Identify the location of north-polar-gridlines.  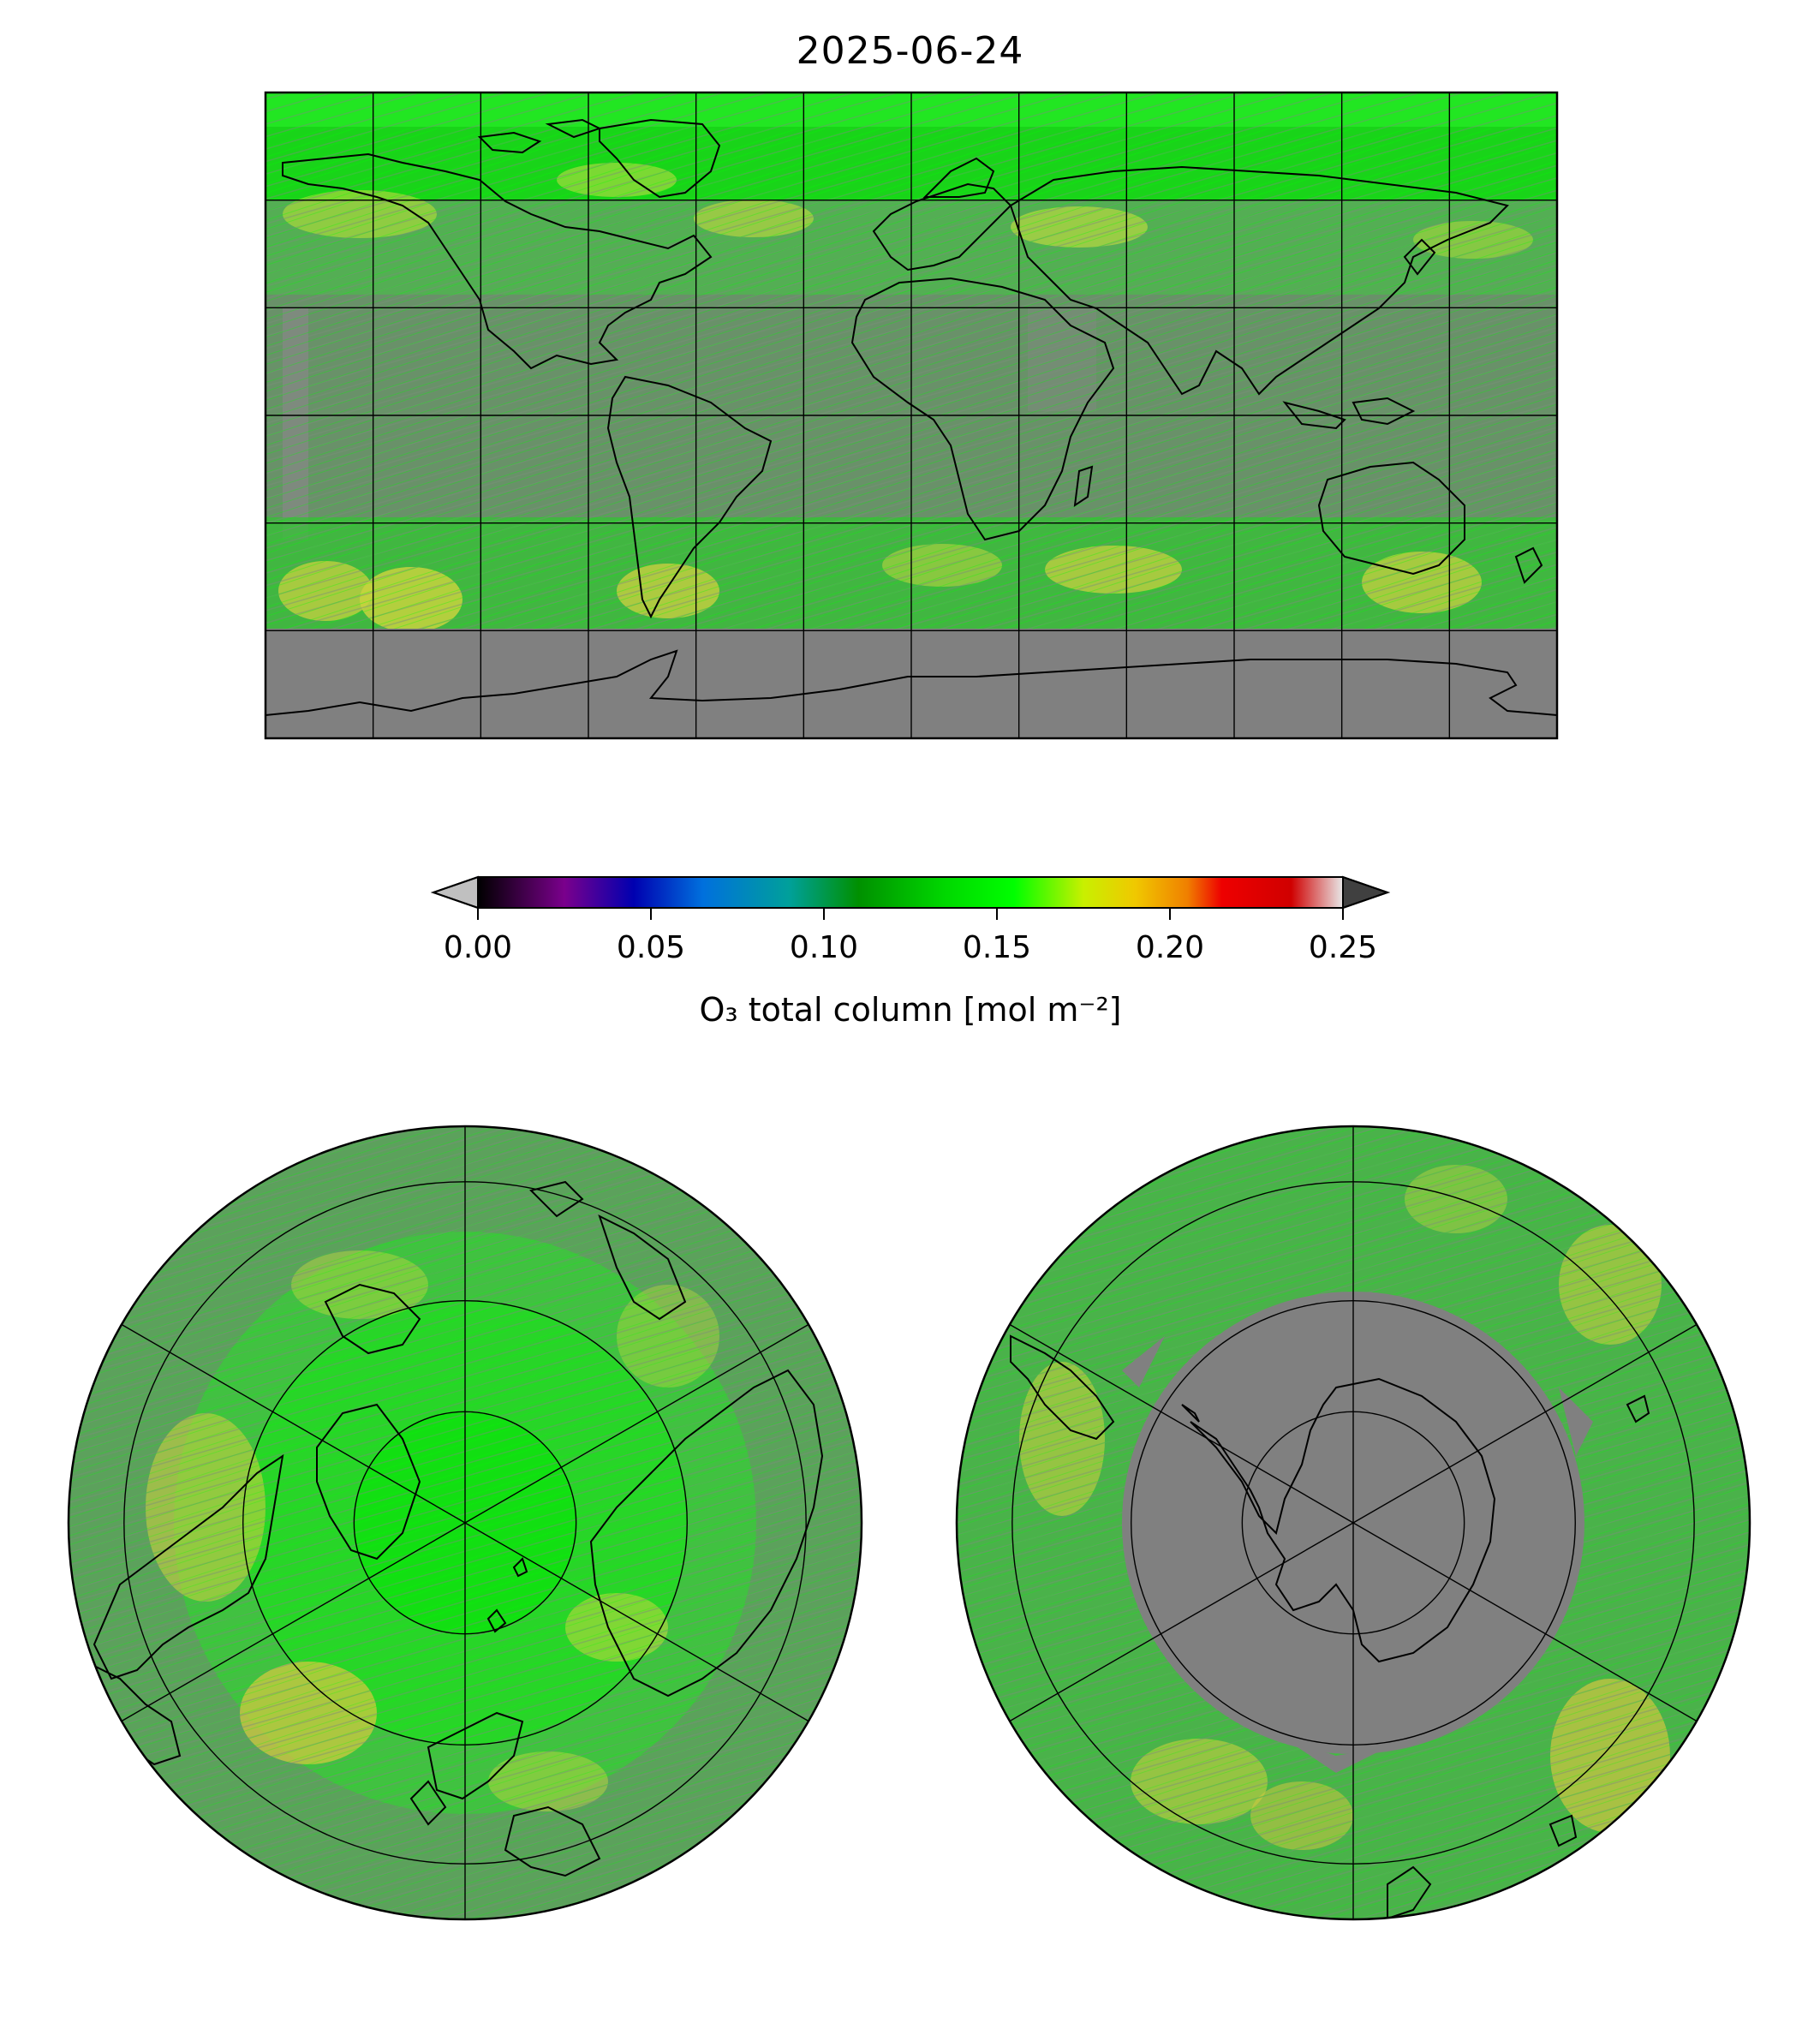
(465, 1522).